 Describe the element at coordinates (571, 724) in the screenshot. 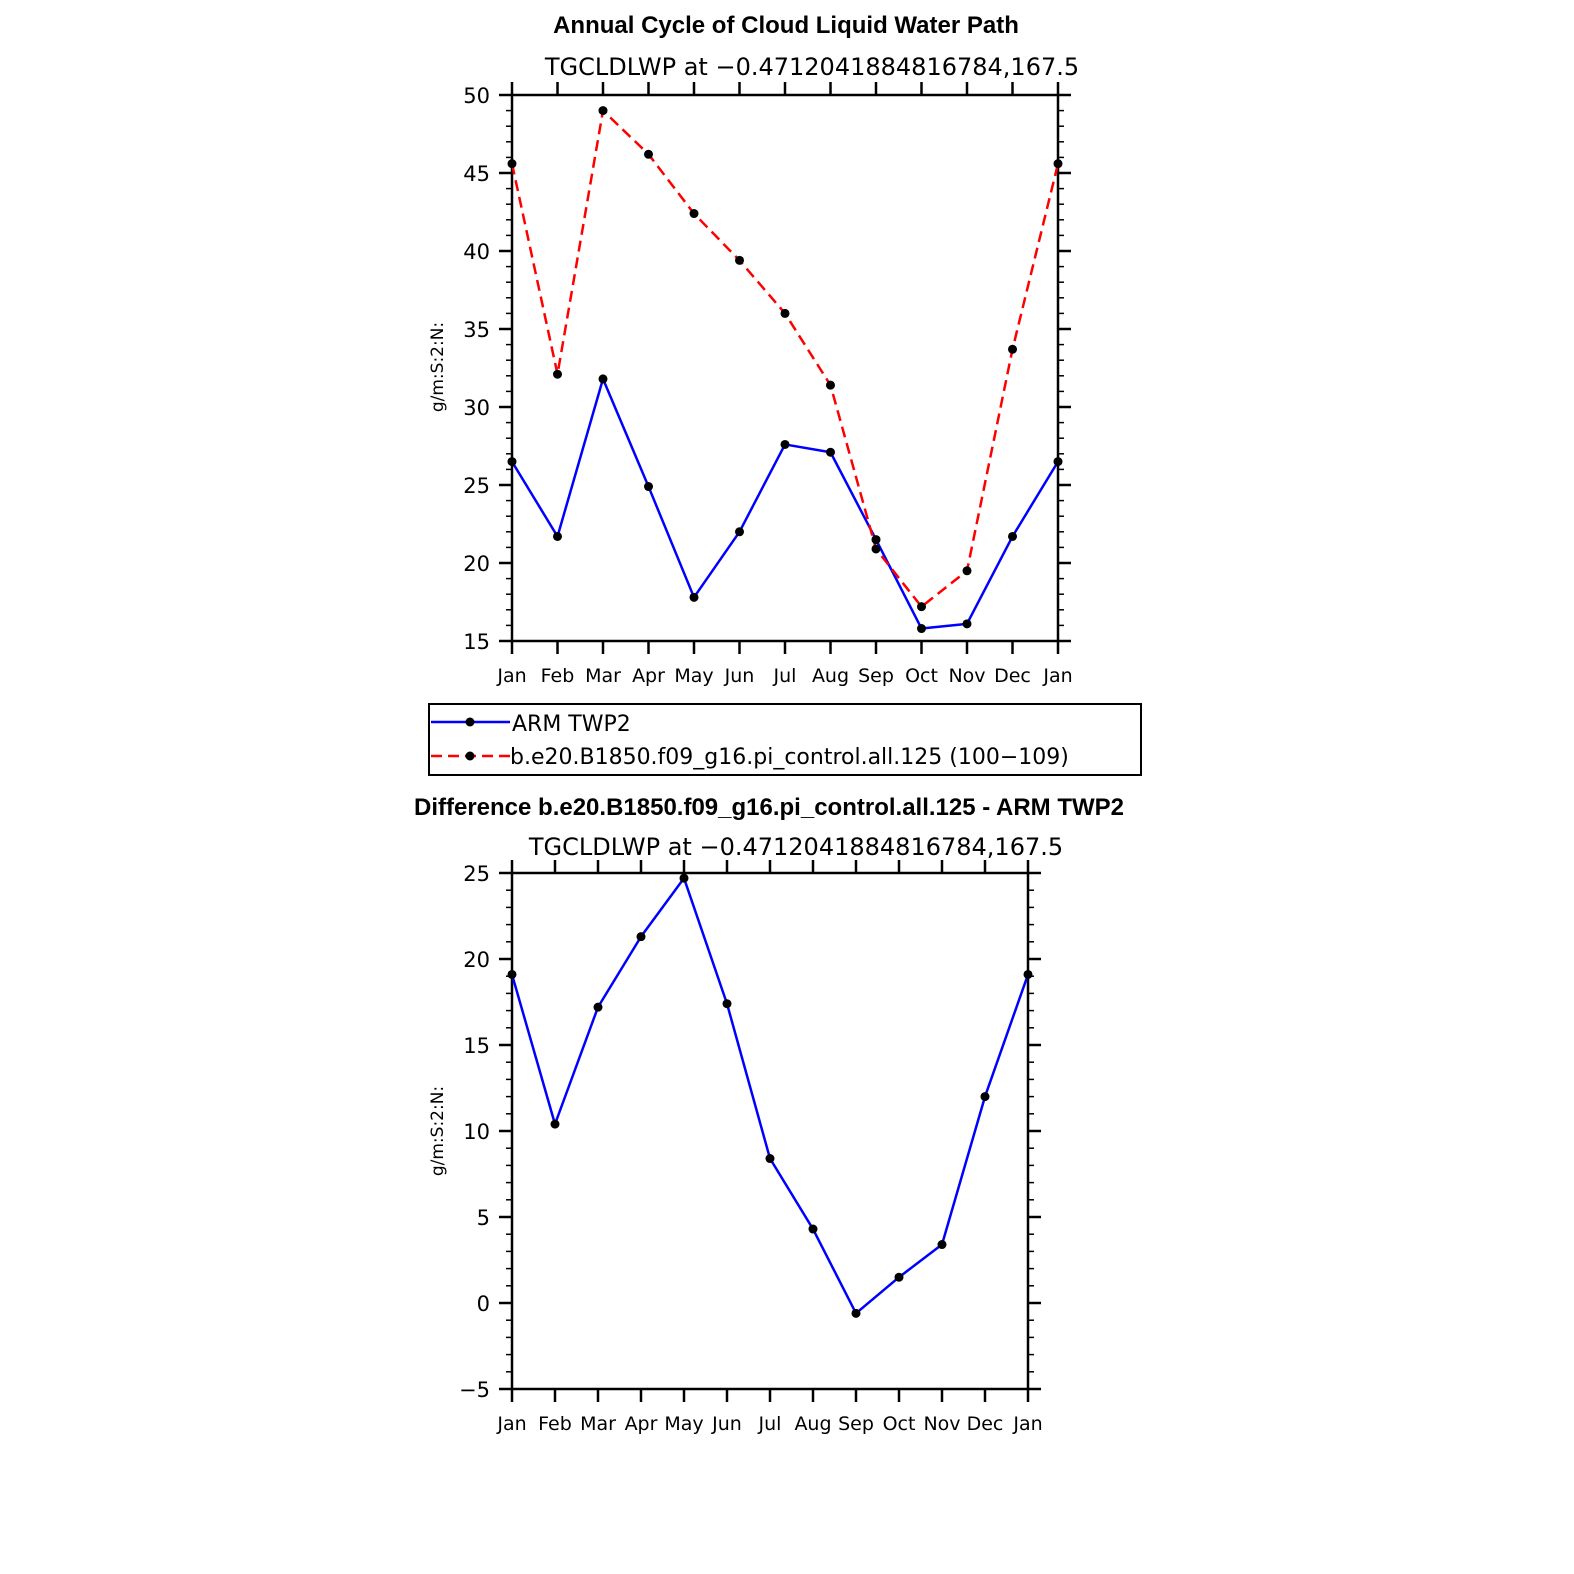

I see `legend-label-arm-twp2: ARM TWP2` at that location.